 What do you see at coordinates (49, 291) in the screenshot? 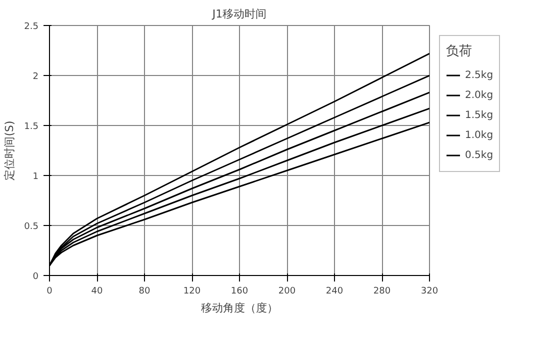
I see `x-tick-label: 0` at bounding box center [49, 291].